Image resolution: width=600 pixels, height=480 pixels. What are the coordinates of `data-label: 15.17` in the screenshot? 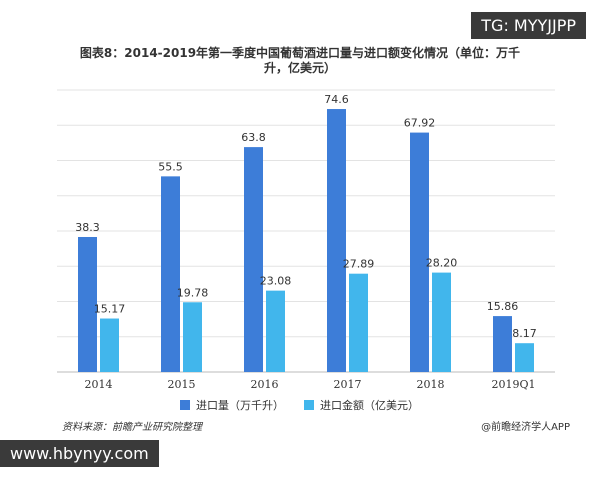 It's located at (110, 309).